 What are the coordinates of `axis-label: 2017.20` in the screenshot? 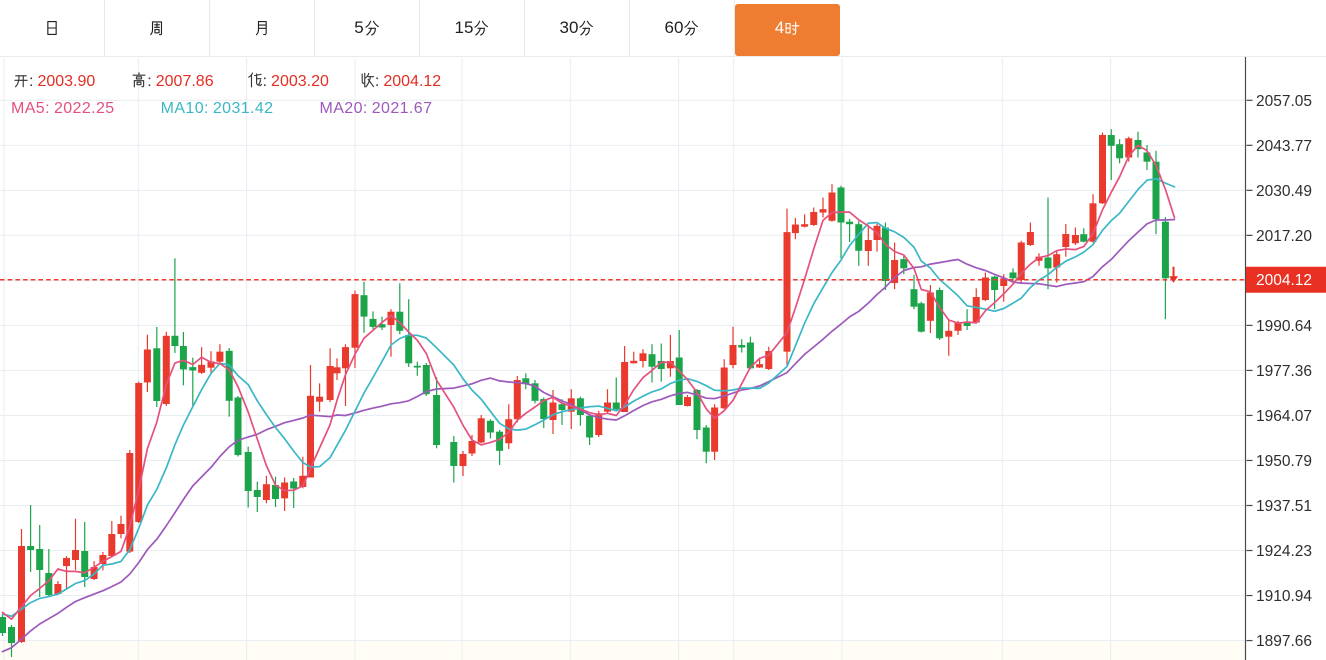 It's located at (1284, 236).